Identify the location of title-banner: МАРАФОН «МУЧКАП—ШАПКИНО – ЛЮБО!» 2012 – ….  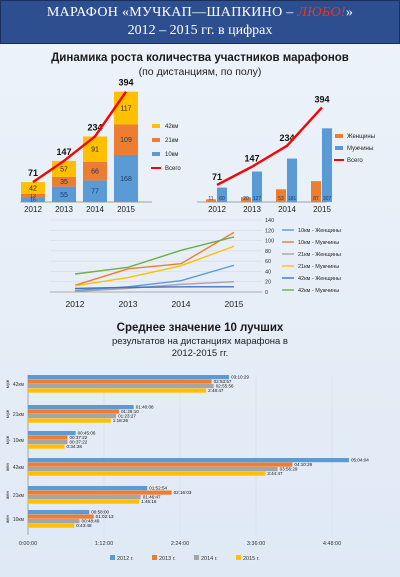
(200, 22).